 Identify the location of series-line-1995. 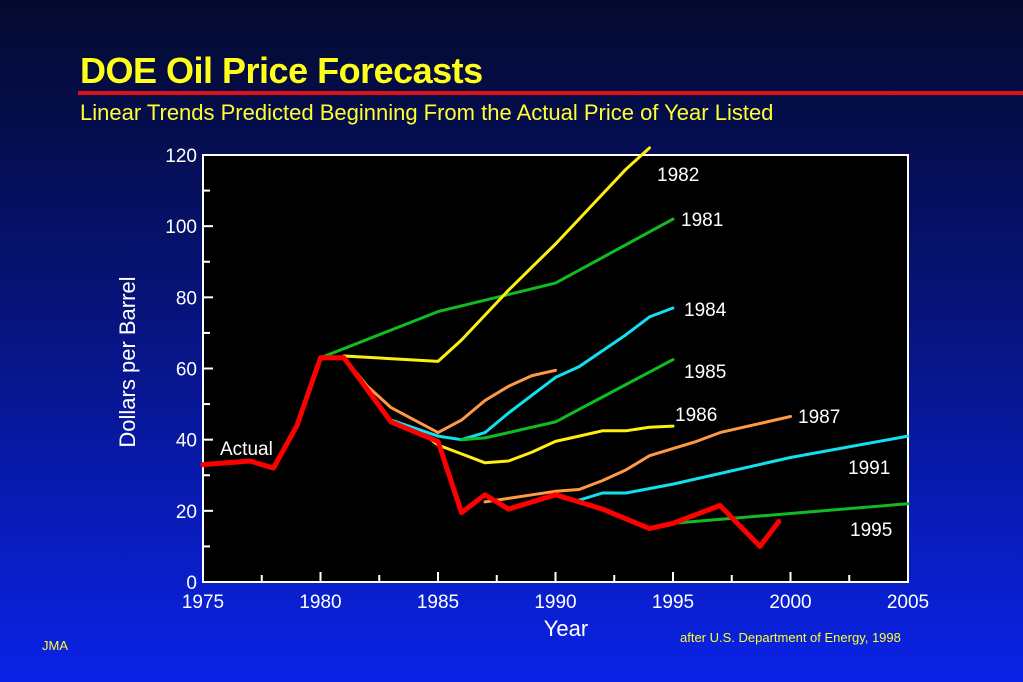
(790, 513).